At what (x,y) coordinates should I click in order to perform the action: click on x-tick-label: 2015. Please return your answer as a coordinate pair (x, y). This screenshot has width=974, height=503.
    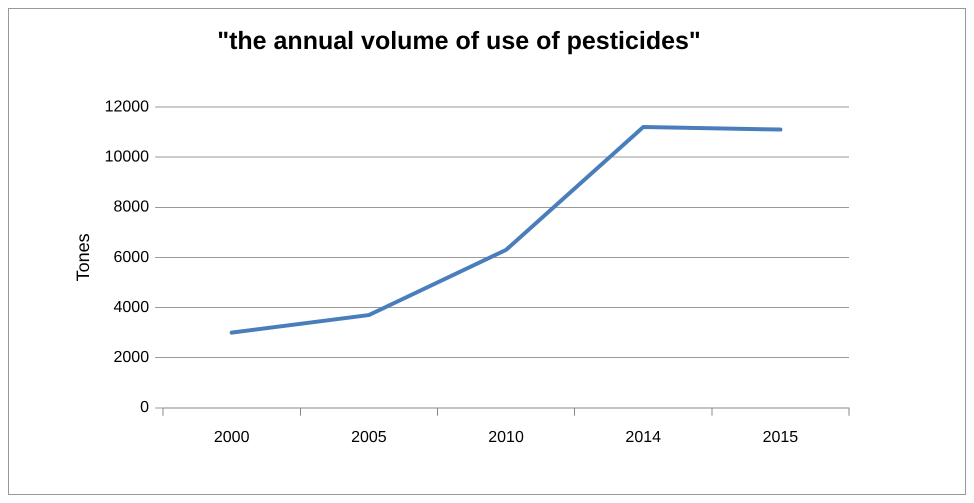
    Looking at the image, I should click on (780, 437).